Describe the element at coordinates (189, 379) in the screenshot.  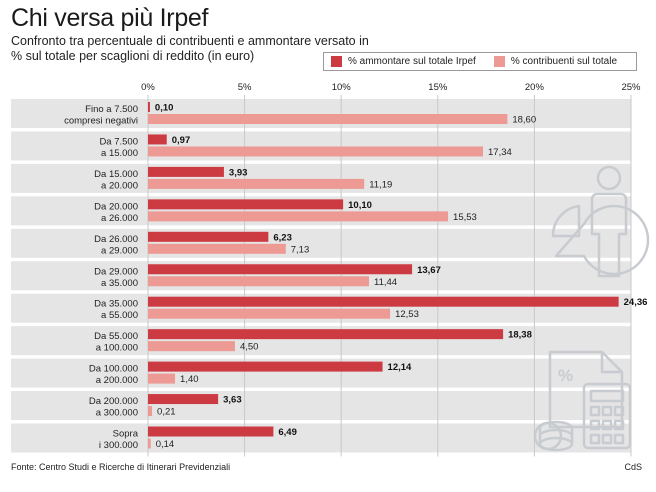
I see `value-label-contribuenti: 1,40` at that location.